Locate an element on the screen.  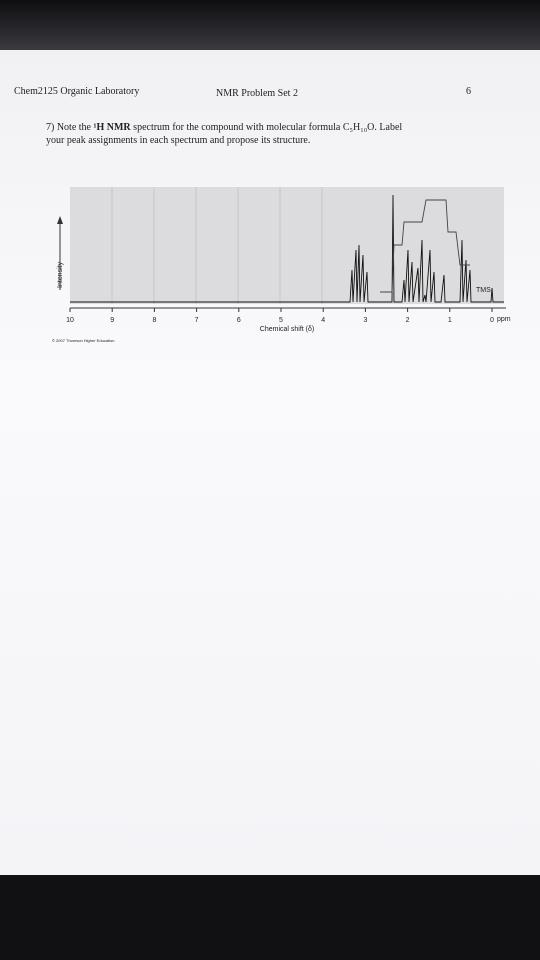
x-tick-label: 10 is located at coordinates (70, 320).